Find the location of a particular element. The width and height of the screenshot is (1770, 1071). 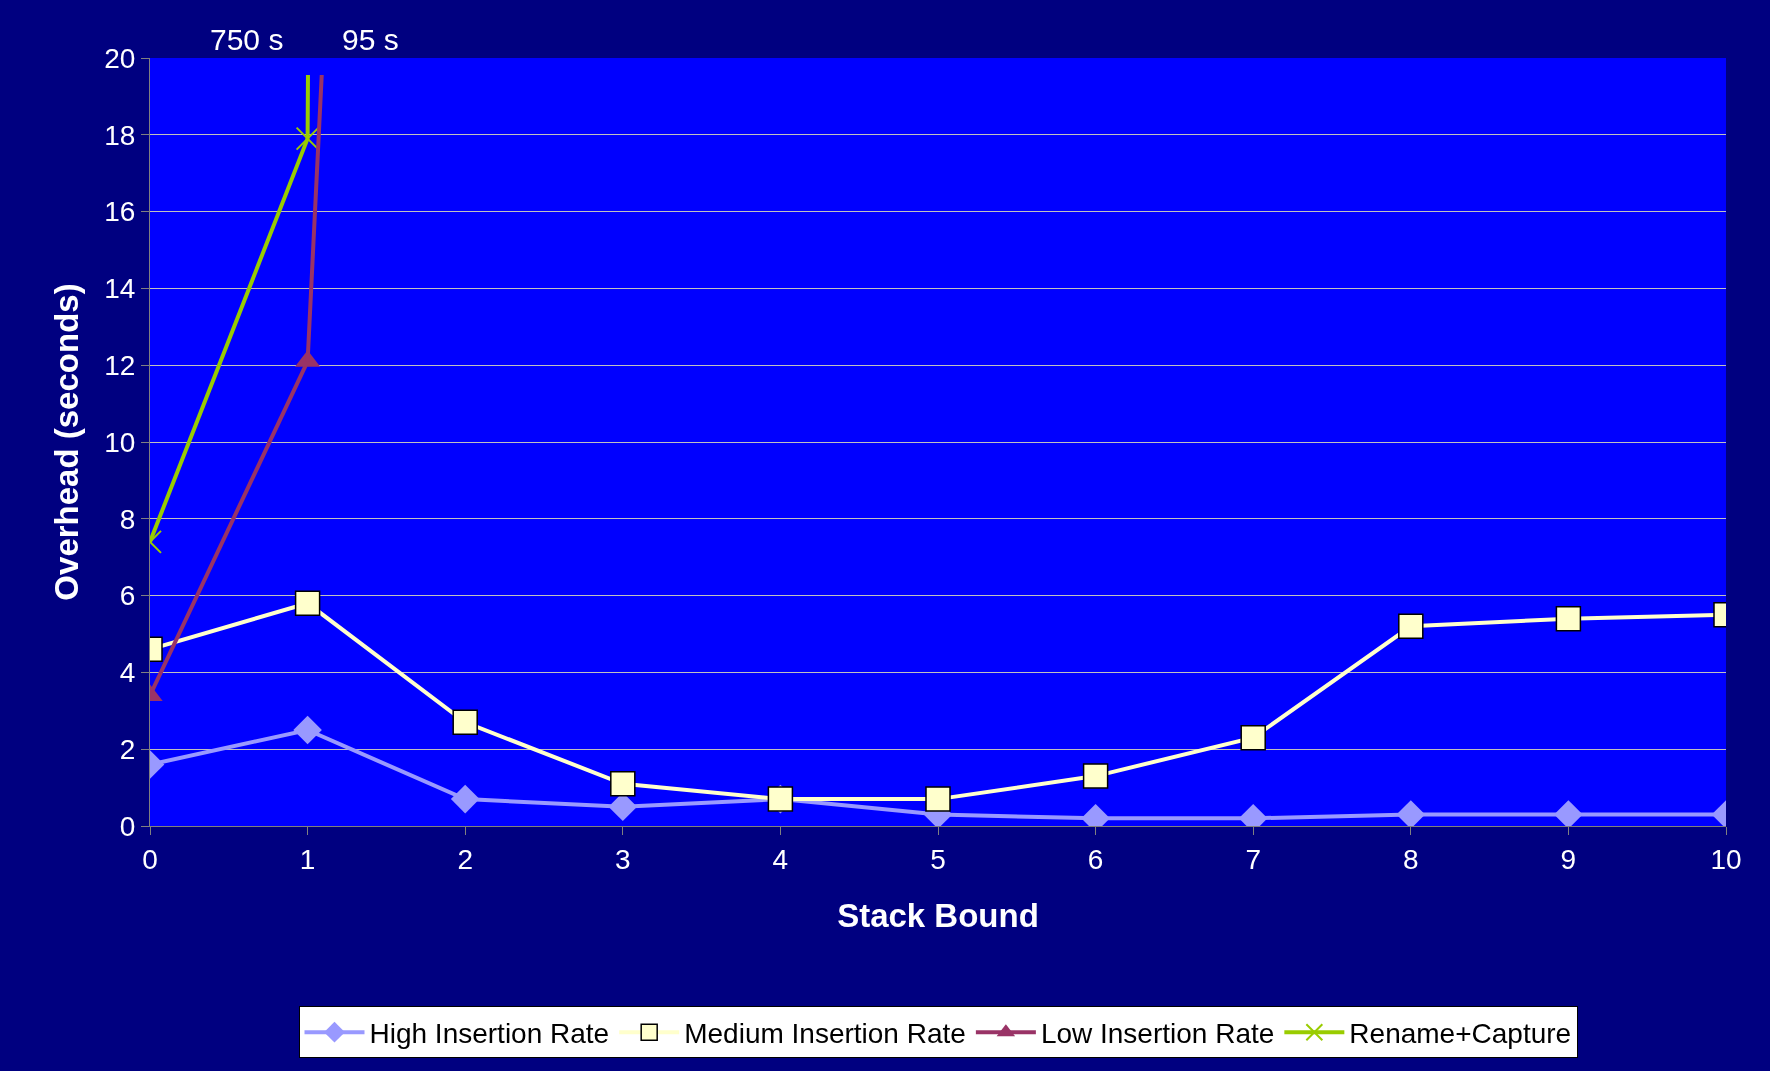

y-tick-label: 6 is located at coordinates (127, 596).